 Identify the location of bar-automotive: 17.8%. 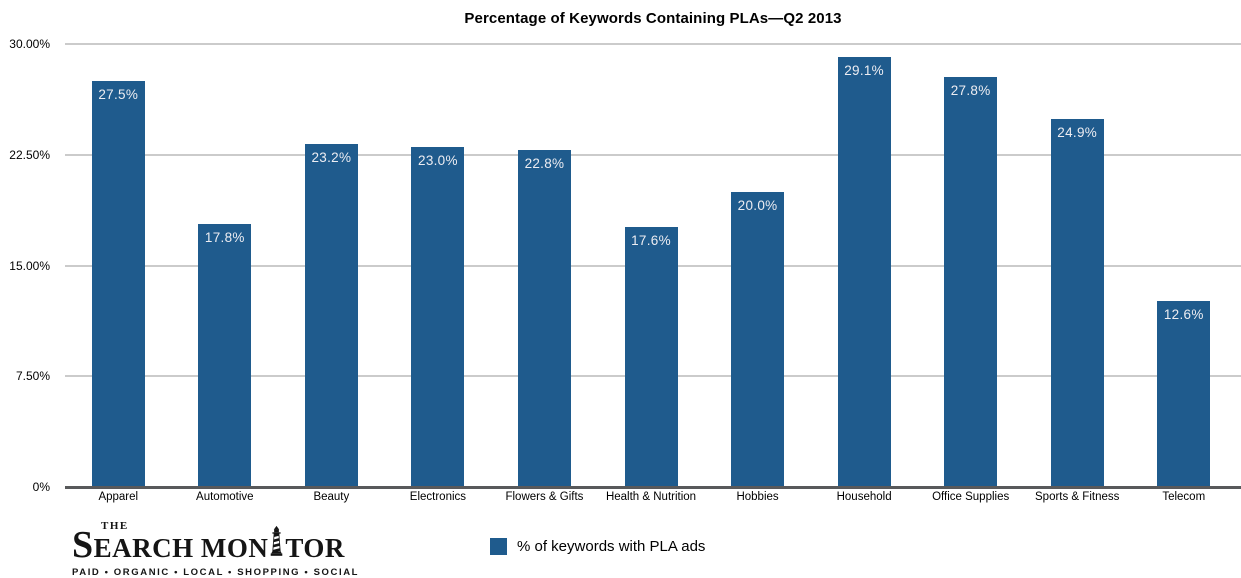
(225, 355).